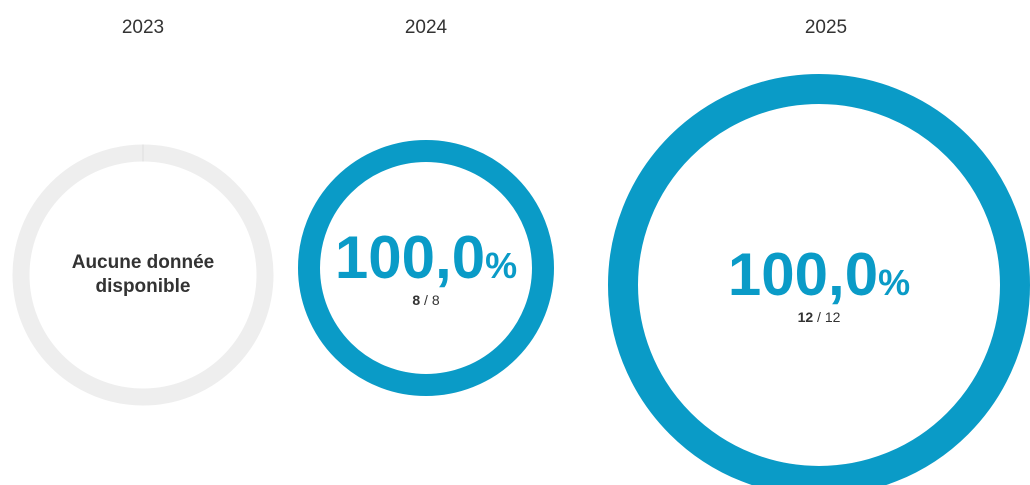 This screenshot has height=485, width=1030. Describe the element at coordinates (416, 300) in the screenshot. I see `count: 8` at that location.